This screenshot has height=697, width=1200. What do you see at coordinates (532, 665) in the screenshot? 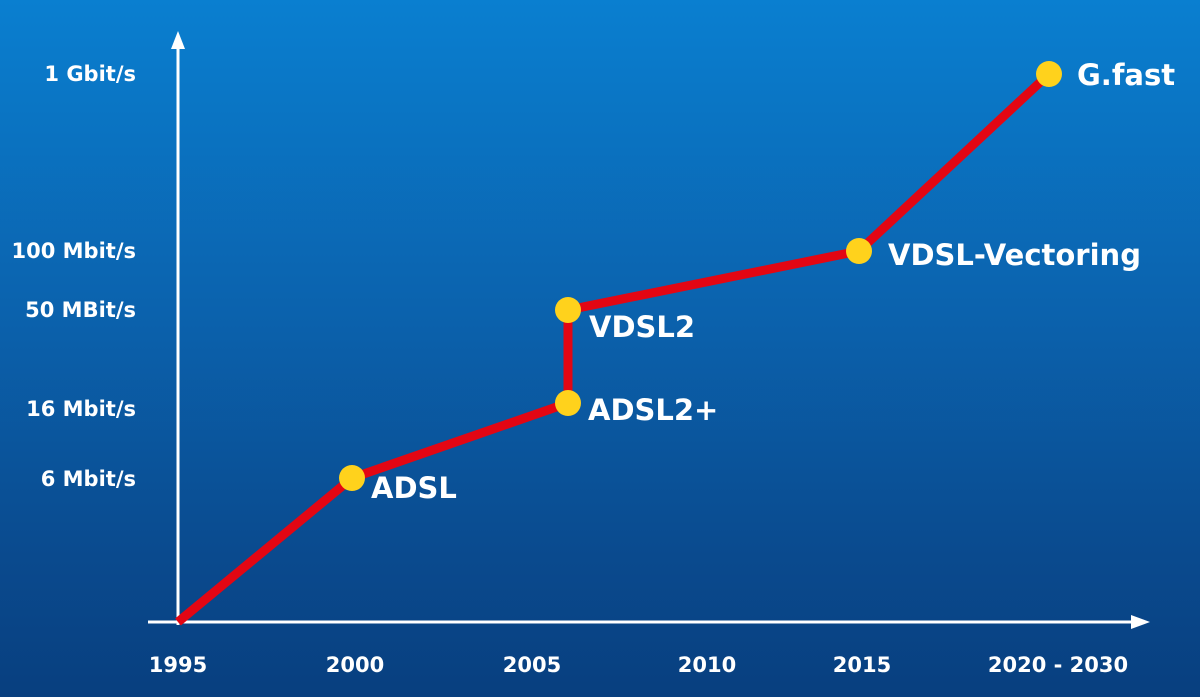
I see `x-tick-label: 2005` at bounding box center [532, 665].